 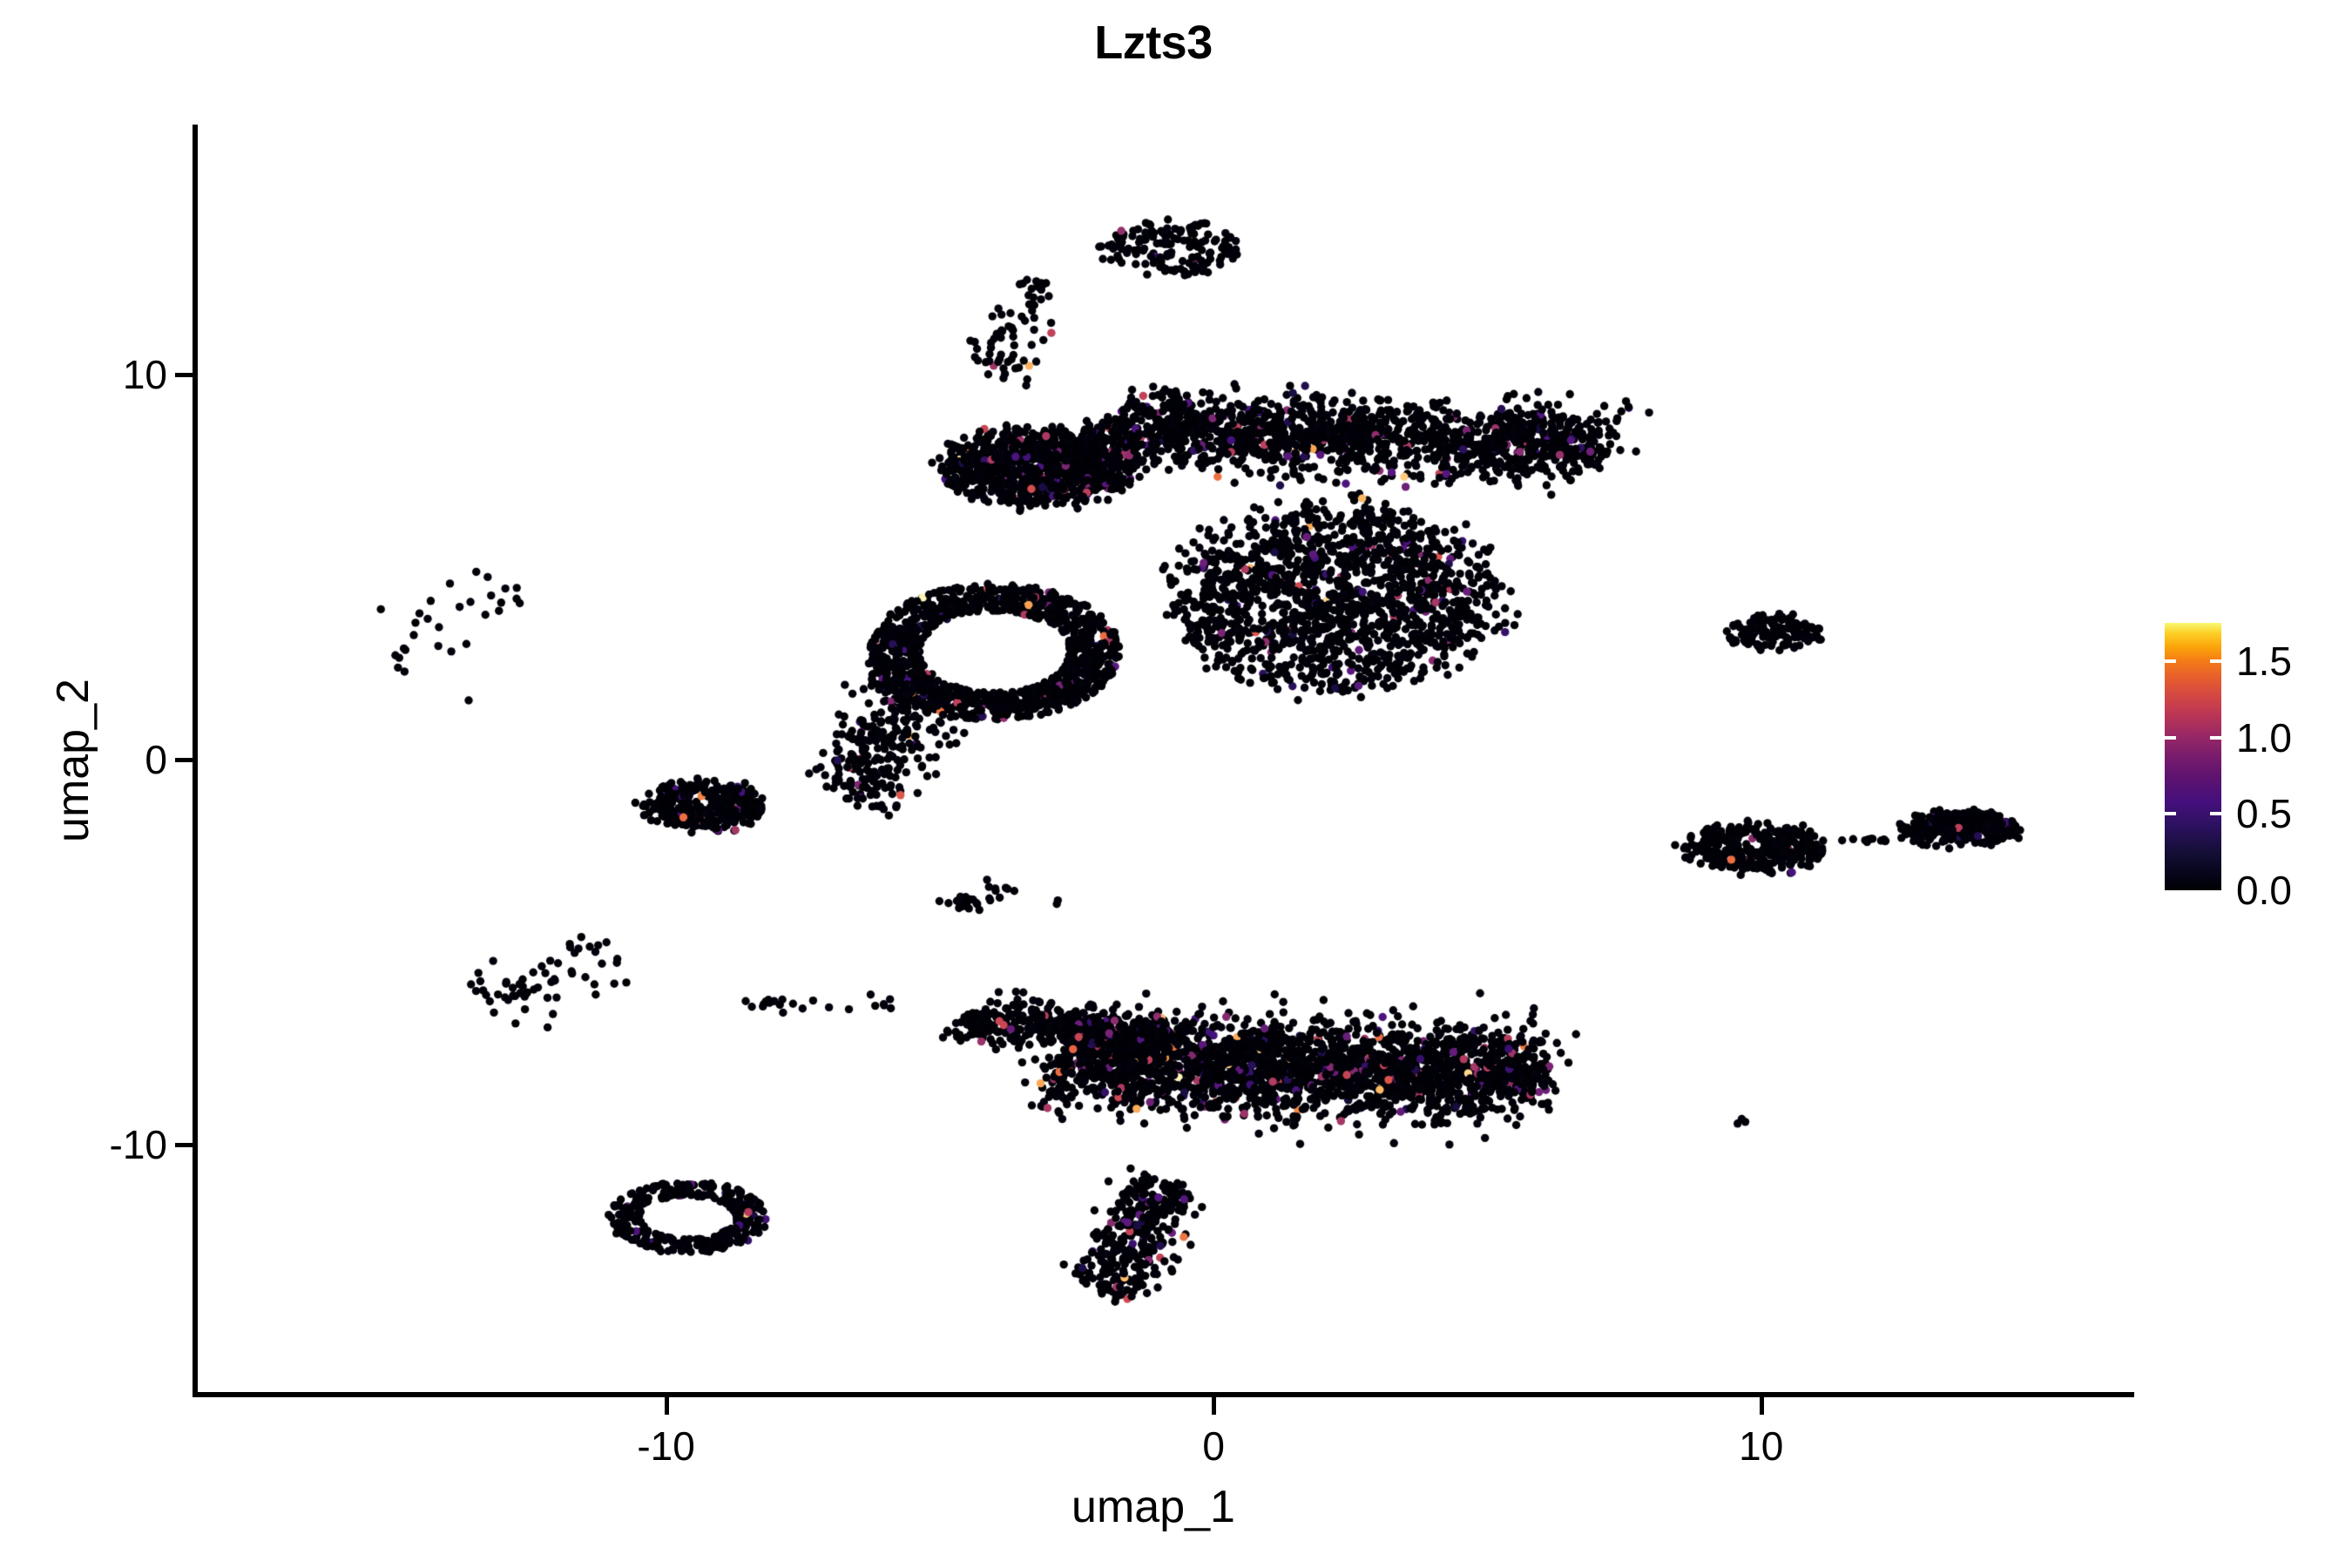 I want to click on colorbar-tick-label: 1.0, so click(x=2264, y=737).